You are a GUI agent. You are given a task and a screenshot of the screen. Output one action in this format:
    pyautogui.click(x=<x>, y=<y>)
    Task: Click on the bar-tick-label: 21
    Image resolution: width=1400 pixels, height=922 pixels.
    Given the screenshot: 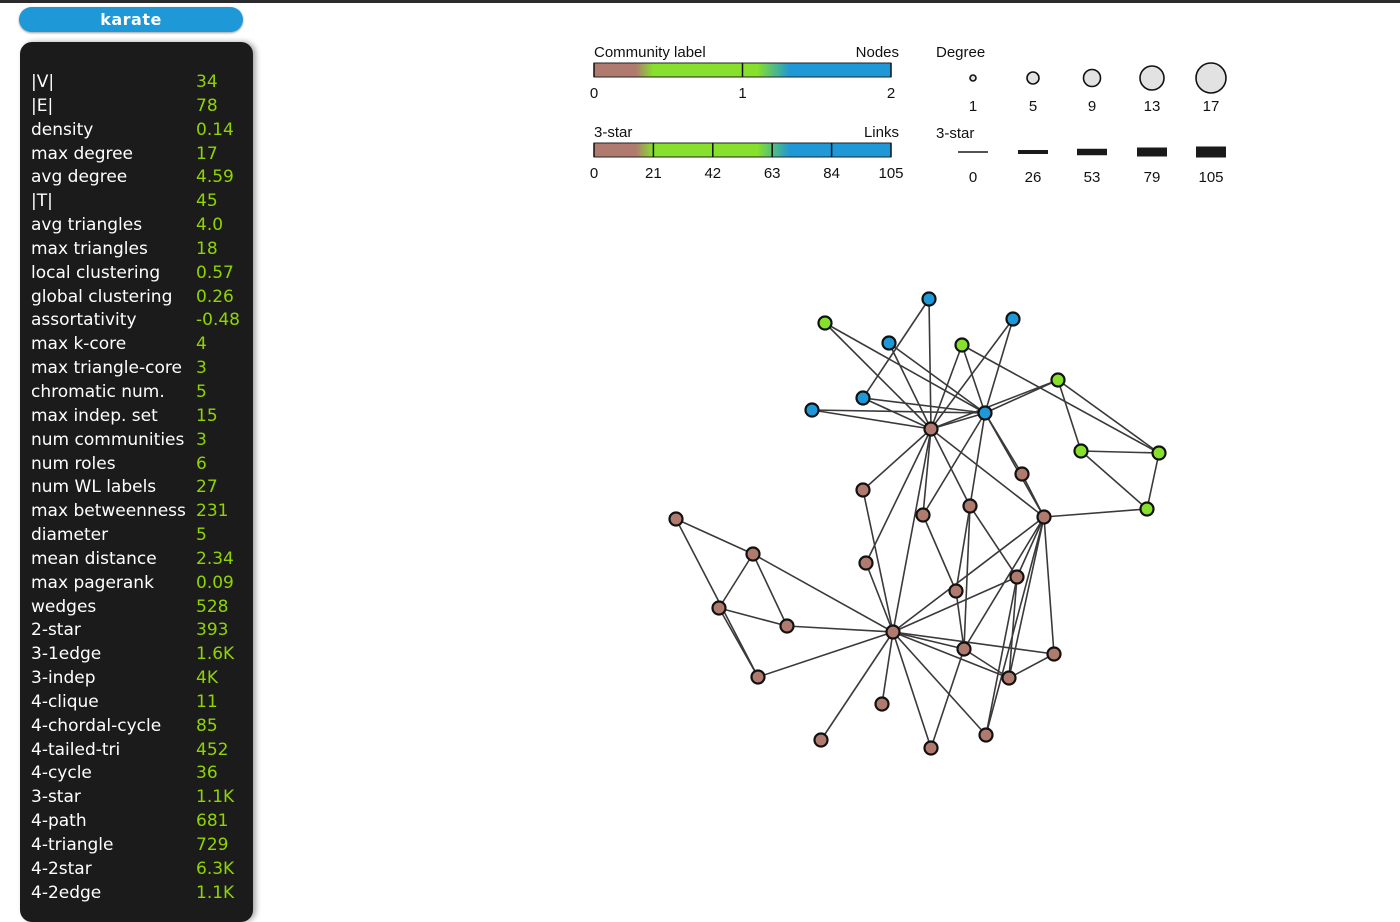 What is the action you would take?
    pyautogui.click(x=653, y=173)
    